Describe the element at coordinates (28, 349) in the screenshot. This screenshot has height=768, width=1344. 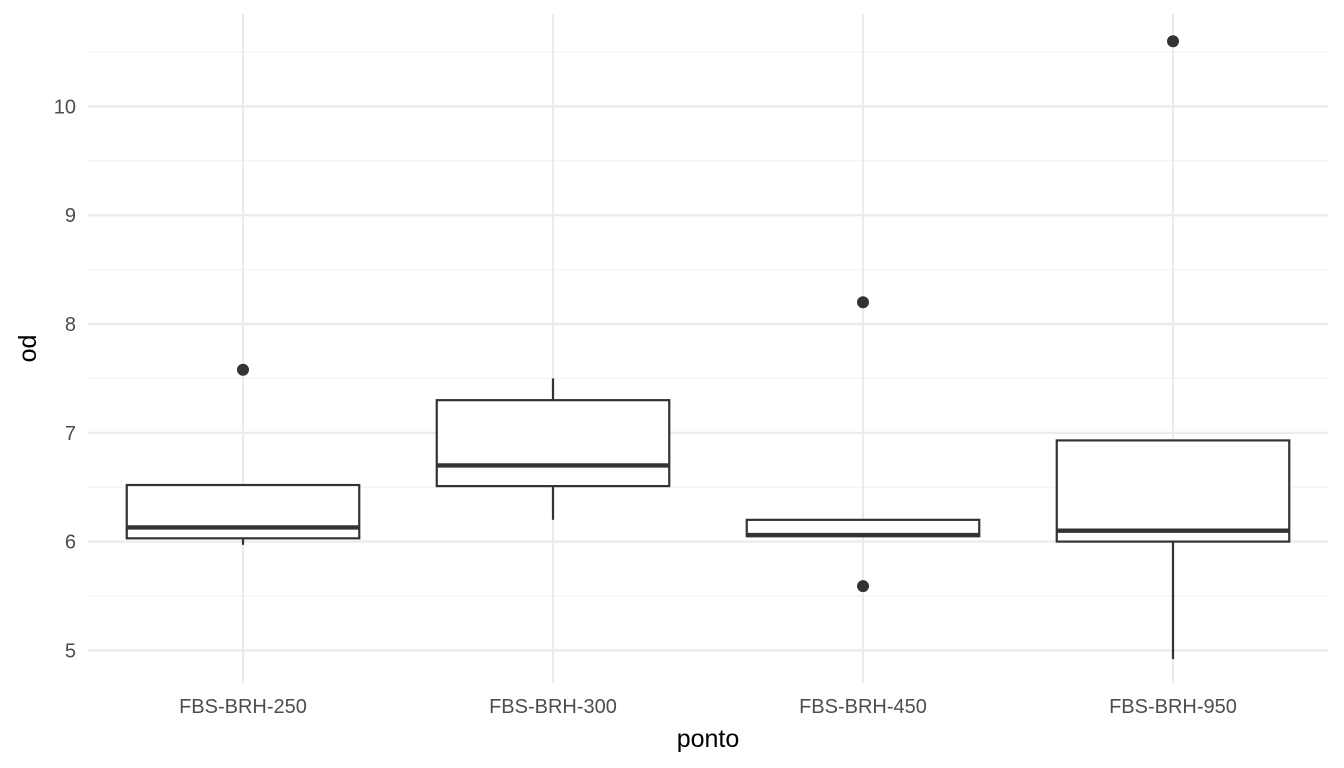
I see `y-axis-title: od` at that location.